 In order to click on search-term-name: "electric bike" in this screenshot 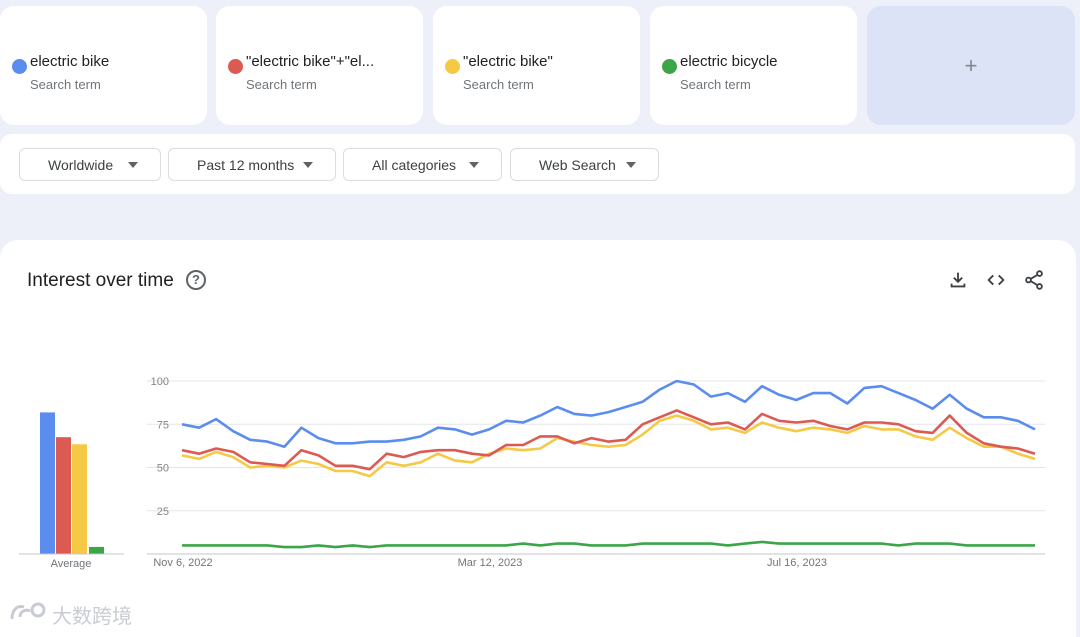, I will do `click(508, 61)`.